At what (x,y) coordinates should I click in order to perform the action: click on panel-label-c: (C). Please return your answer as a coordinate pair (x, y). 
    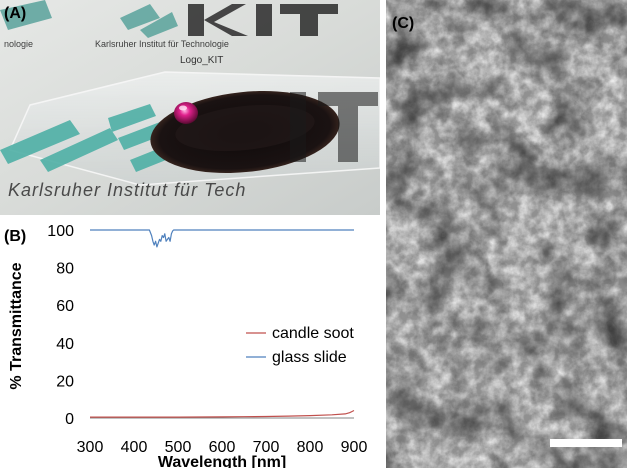
    Looking at the image, I should click on (403, 23).